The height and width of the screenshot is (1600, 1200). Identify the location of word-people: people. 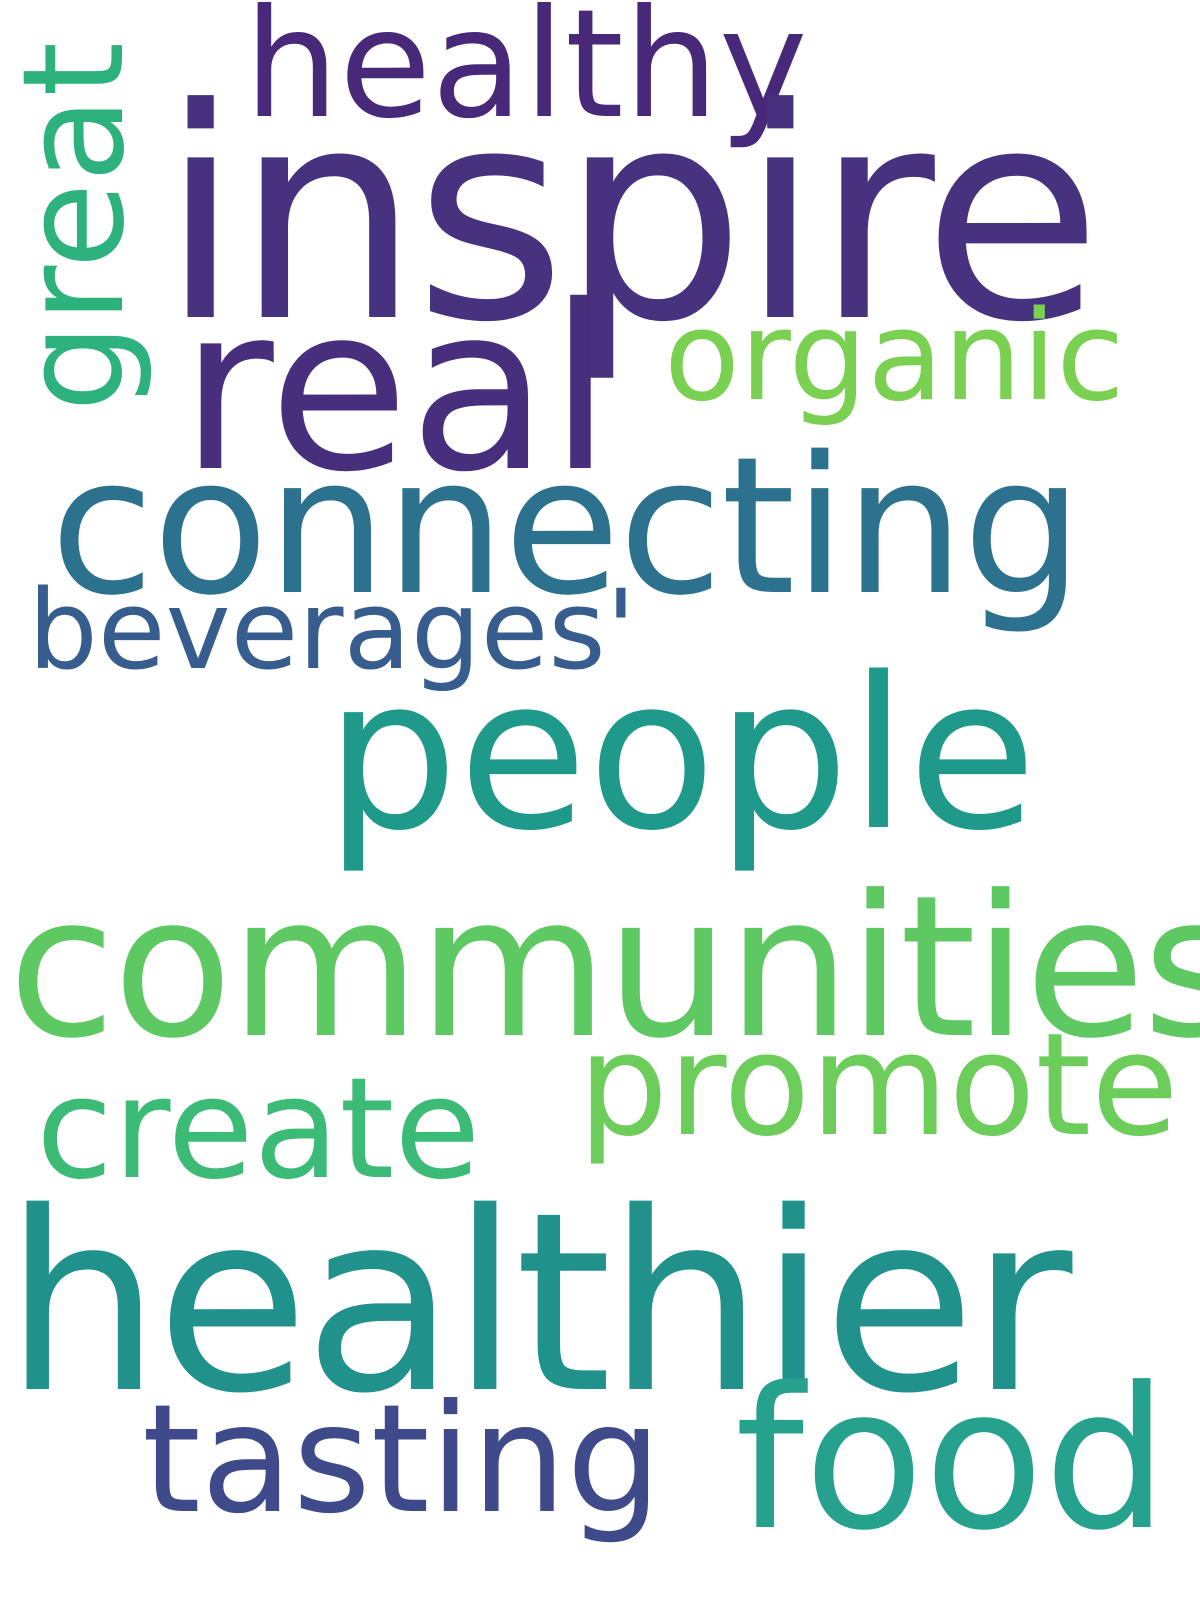
(681, 754).